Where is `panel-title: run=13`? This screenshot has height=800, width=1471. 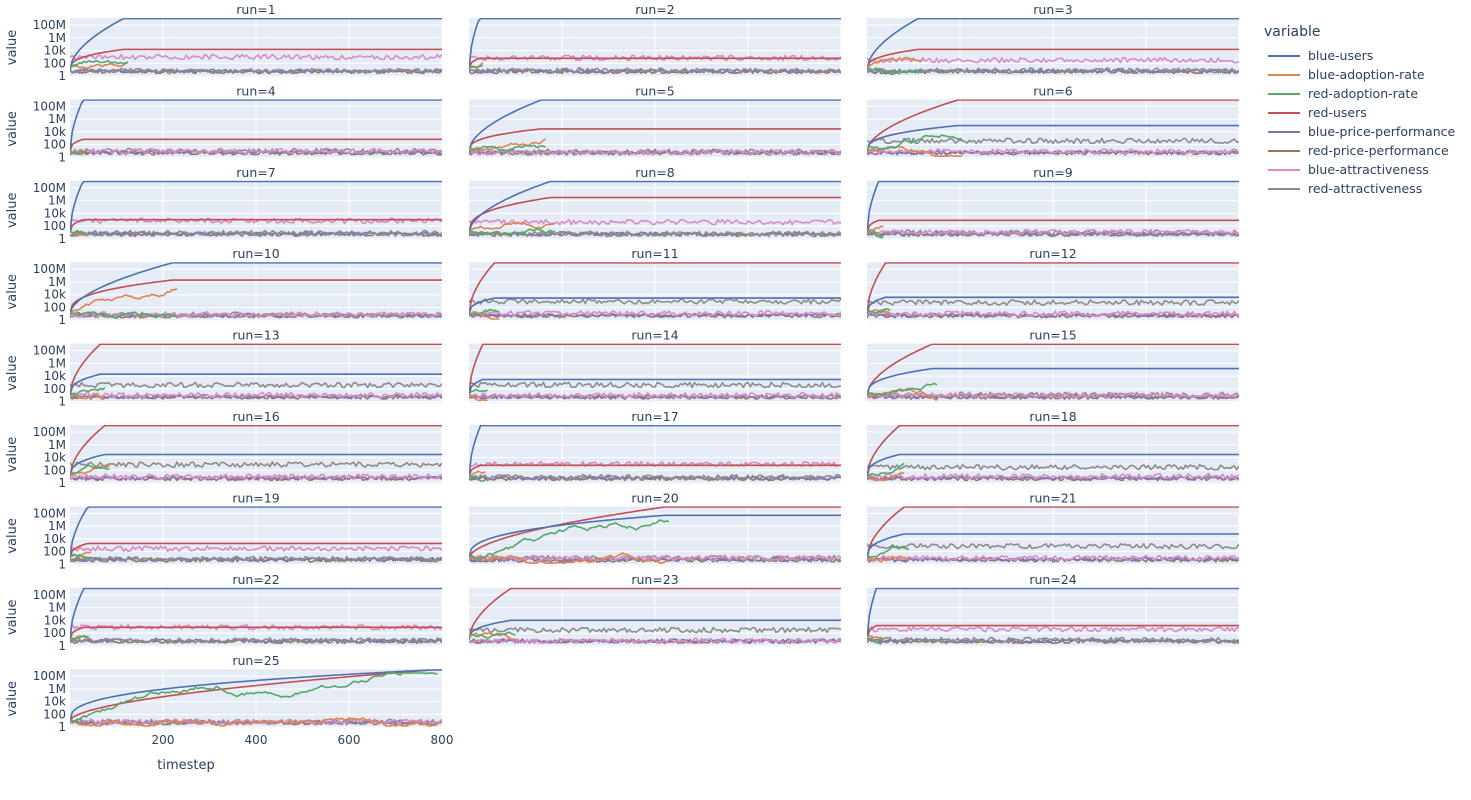 panel-title: run=13 is located at coordinates (255, 335).